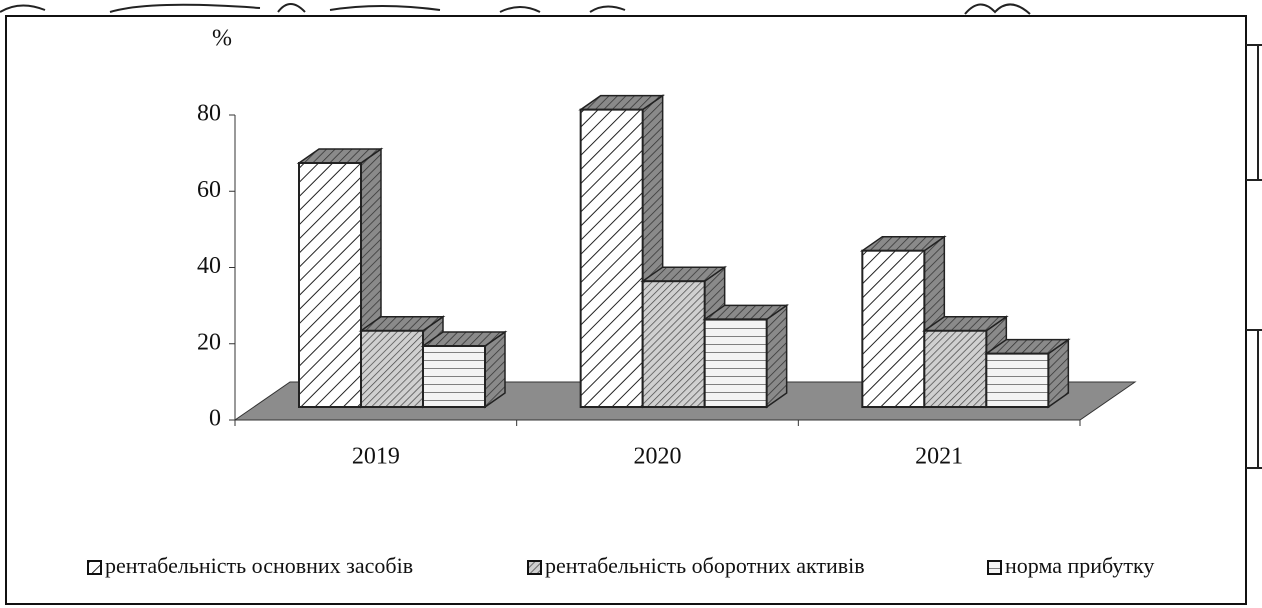  What do you see at coordinates (1079, 565) in the screenshot?
I see `legend-label: норма прибутку` at bounding box center [1079, 565].